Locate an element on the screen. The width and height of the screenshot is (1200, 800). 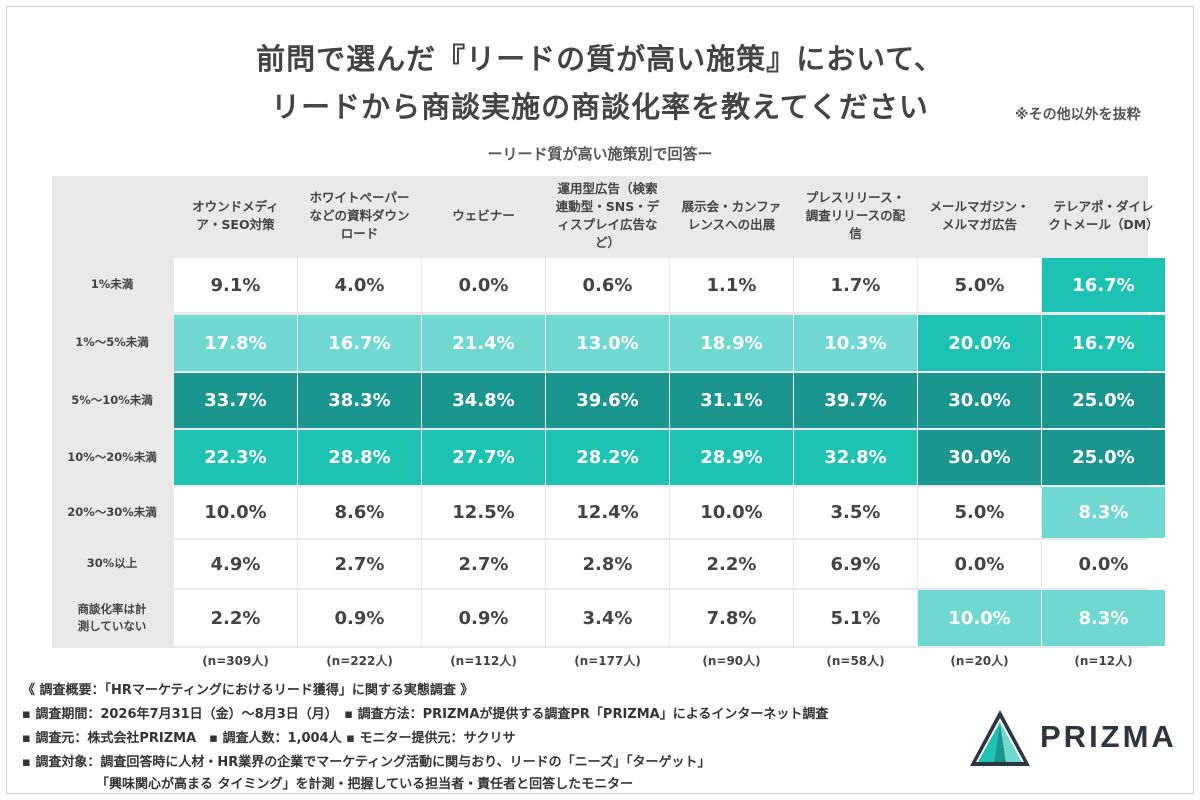
table-cell: 21.4% is located at coordinates (483, 343).